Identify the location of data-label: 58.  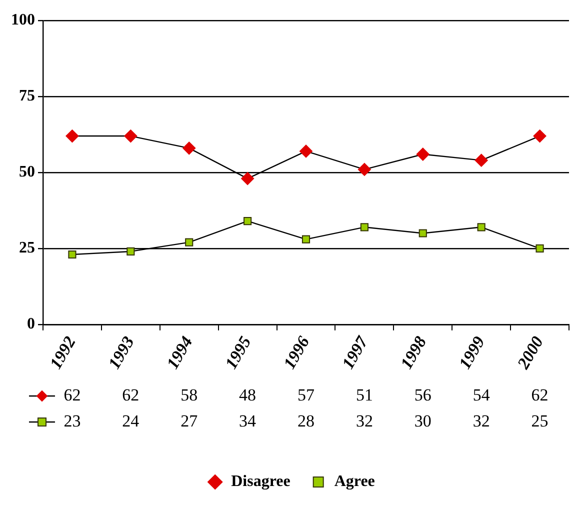
(189, 394).